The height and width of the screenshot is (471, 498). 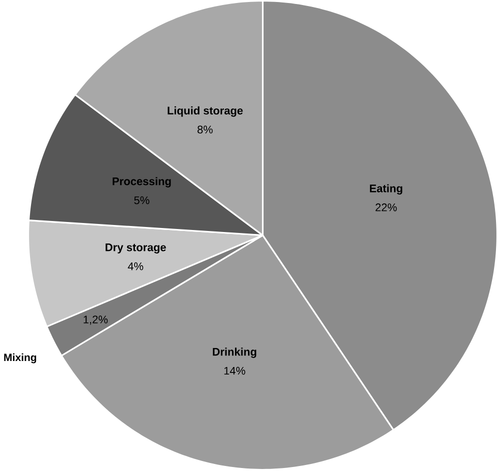 What do you see at coordinates (386, 208) in the screenshot?
I see `data-label: 22%` at bounding box center [386, 208].